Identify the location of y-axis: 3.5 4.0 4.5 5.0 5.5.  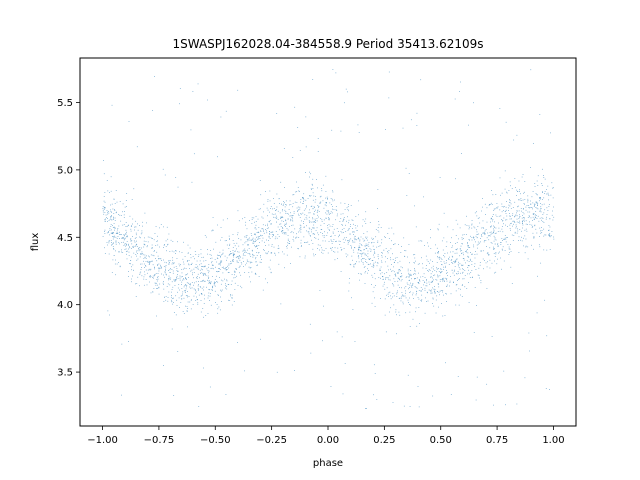
(68, 238).